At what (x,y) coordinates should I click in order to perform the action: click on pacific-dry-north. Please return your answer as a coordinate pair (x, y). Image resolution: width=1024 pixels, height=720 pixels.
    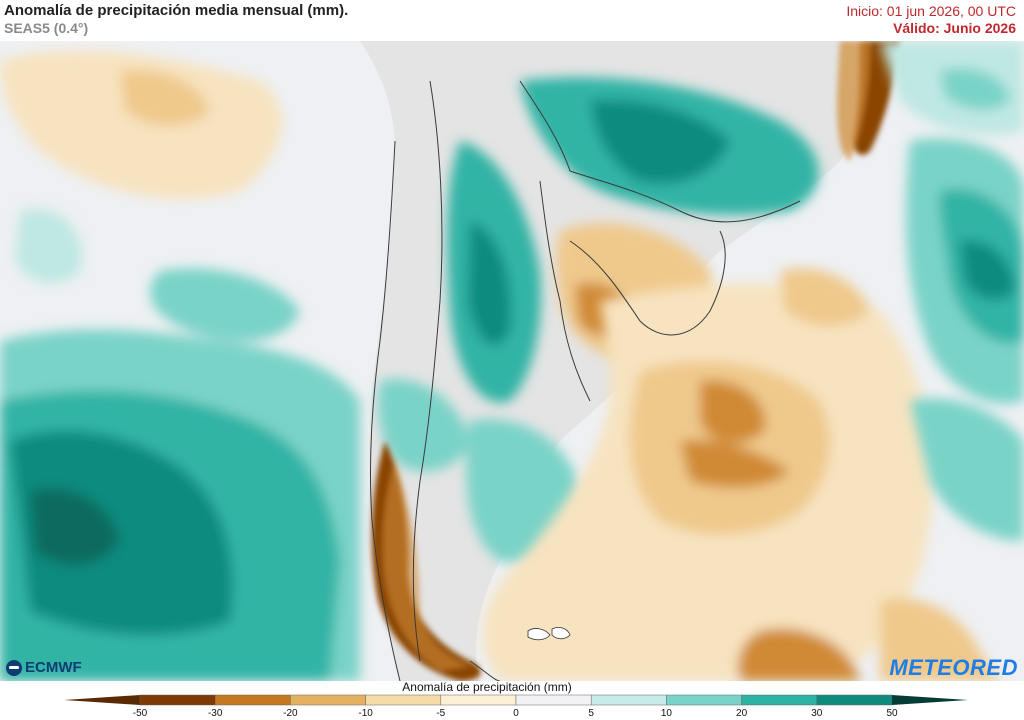
    Looking at the image, I should click on (141, 124).